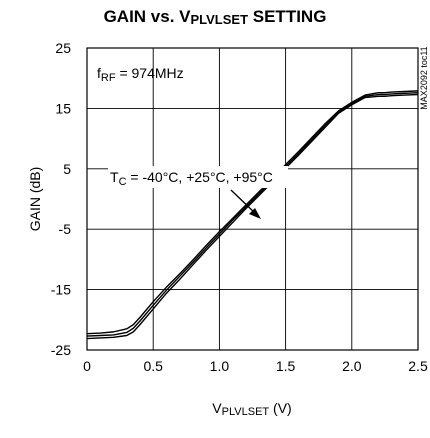 This screenshot has width=430, height=438. I want to click on x-tick-label: 2.0, so click(352, 366).